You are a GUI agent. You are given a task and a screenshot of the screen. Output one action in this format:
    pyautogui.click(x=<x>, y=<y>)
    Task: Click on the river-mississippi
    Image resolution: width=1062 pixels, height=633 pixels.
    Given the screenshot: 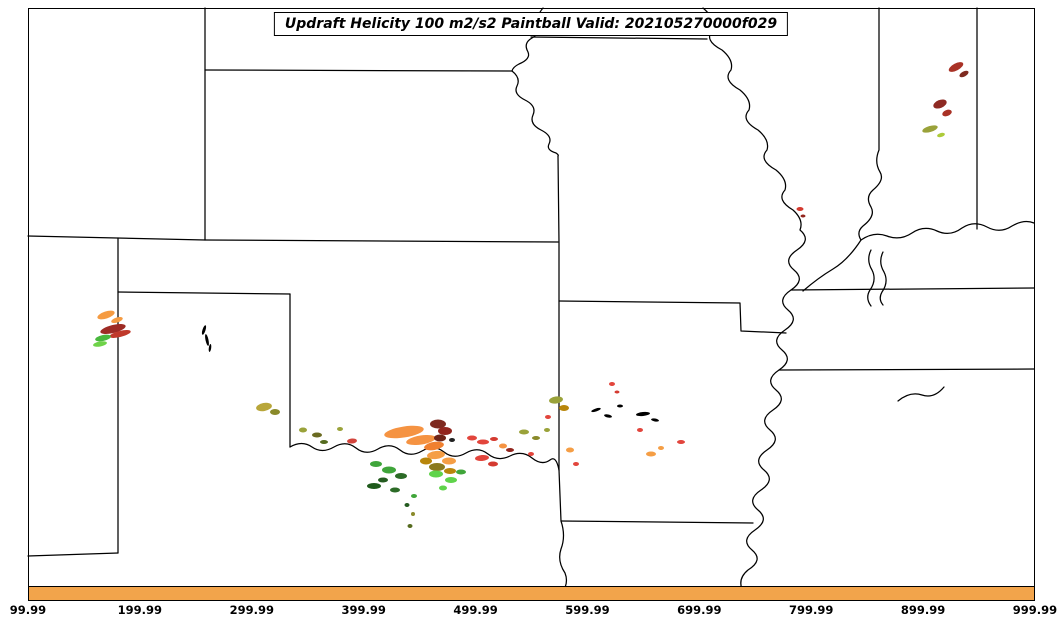 What is the action you would take?
    pyautogui.click(x=754, y=300)
    